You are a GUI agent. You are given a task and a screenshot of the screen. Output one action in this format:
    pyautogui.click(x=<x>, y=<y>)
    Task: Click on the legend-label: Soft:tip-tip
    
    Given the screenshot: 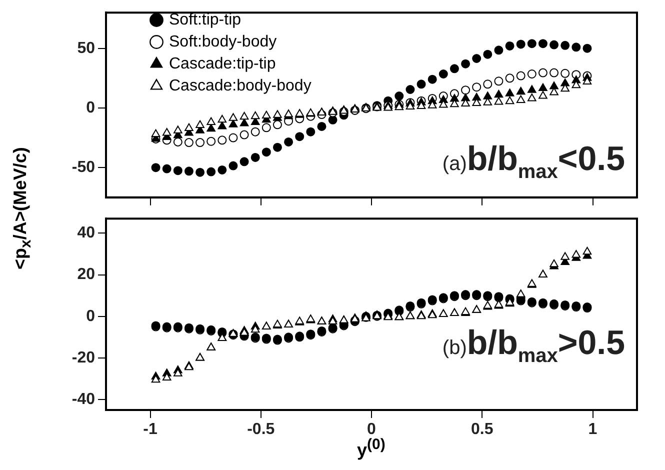 What is the action you would take?
    pyautogui.click(x=205, y=19)
    